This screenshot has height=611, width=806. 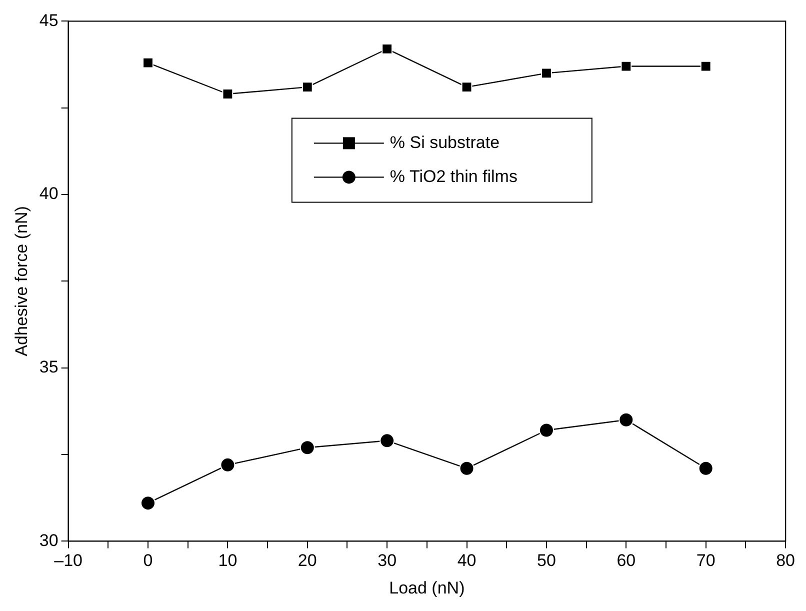 I want to click on y-tick-label: 45, so click(x=48, y=20).